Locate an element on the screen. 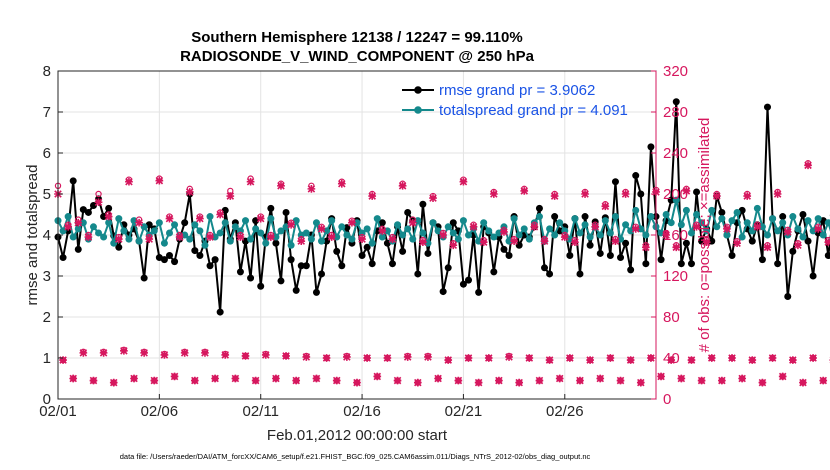 The height and width of the screenshot is (470, 830). x-tick-label: 02/26 is located at coordinates (565, 411).